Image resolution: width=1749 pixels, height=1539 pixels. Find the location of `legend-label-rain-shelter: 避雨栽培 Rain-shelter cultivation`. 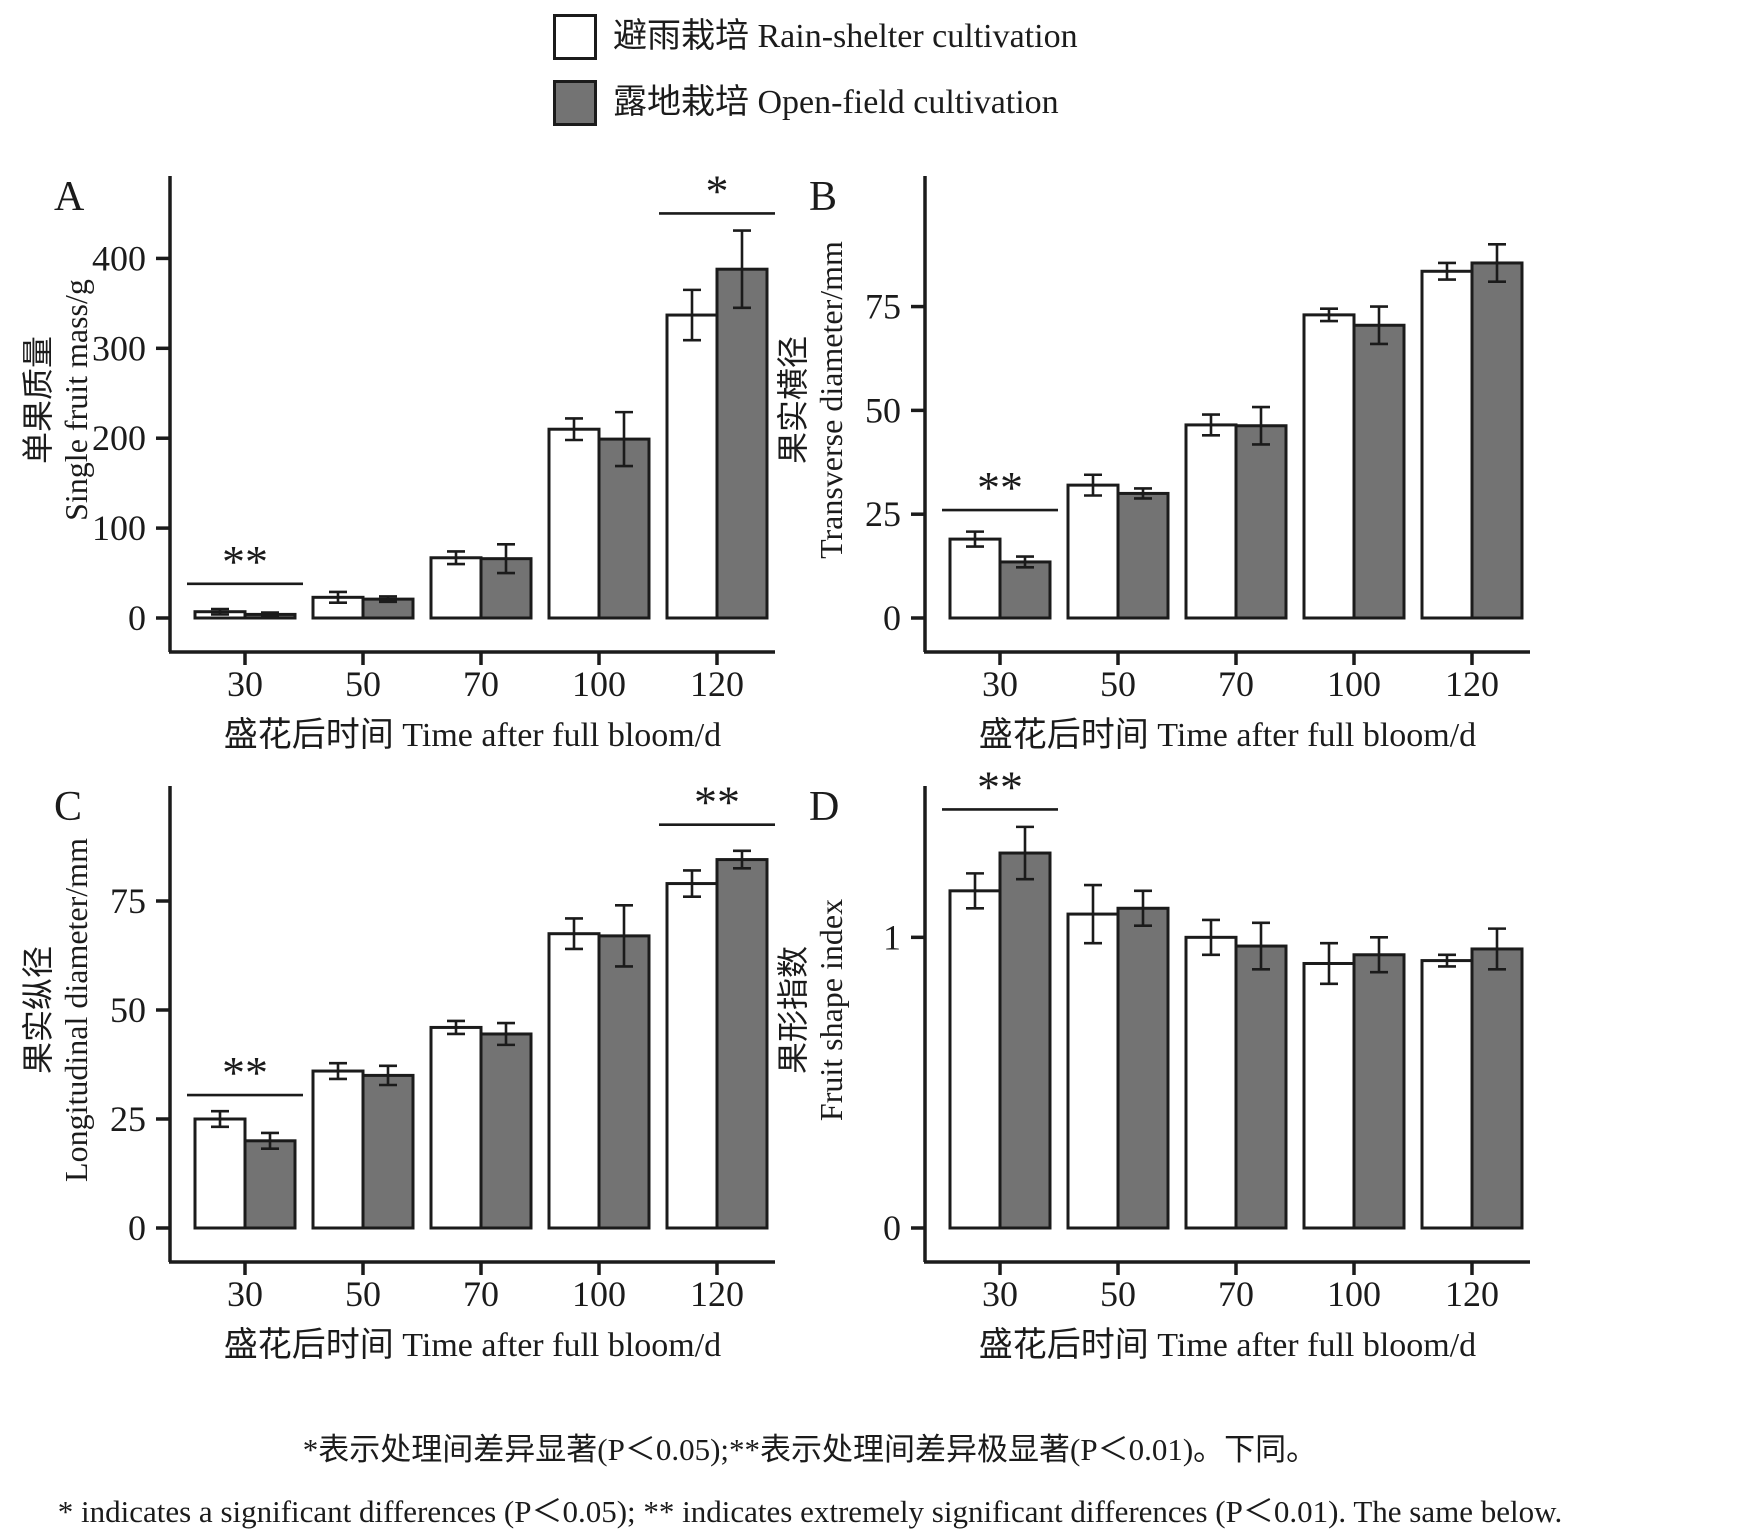

legend-label-rain-shelter: 避雨栽培 Rain-shelter cultivation is located at coordinates (845, 36).